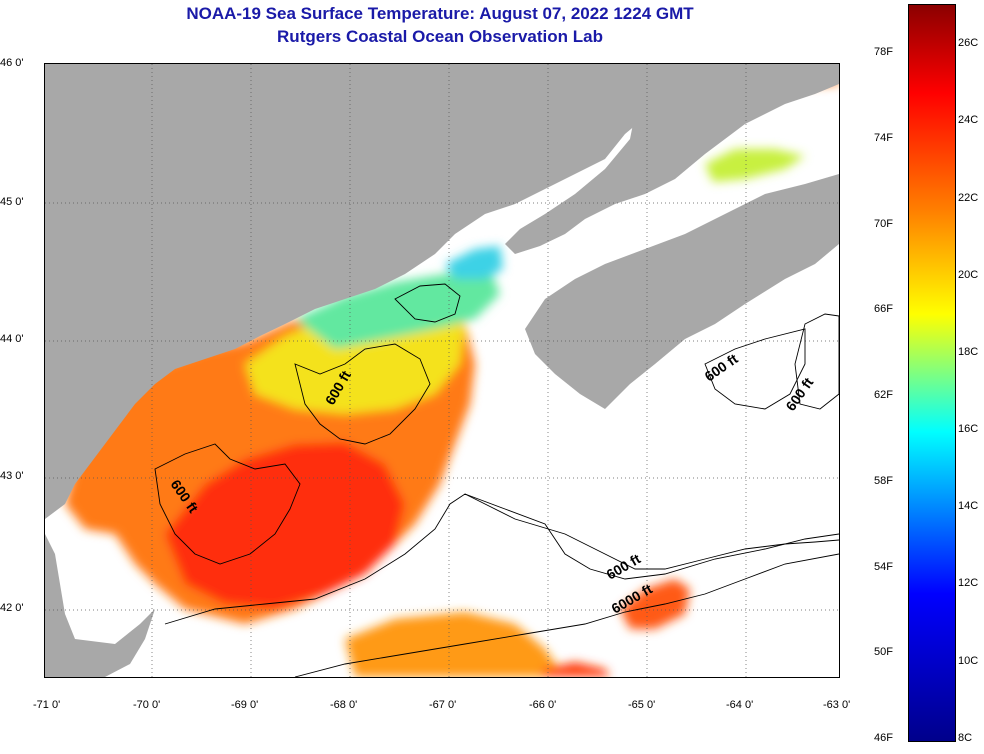 Image resolution: width=984 pixels, height=754 pixels. Describe the element at coordinates (883, 224) in the screenshot. I see `cb-f-label: 70F` at that location.